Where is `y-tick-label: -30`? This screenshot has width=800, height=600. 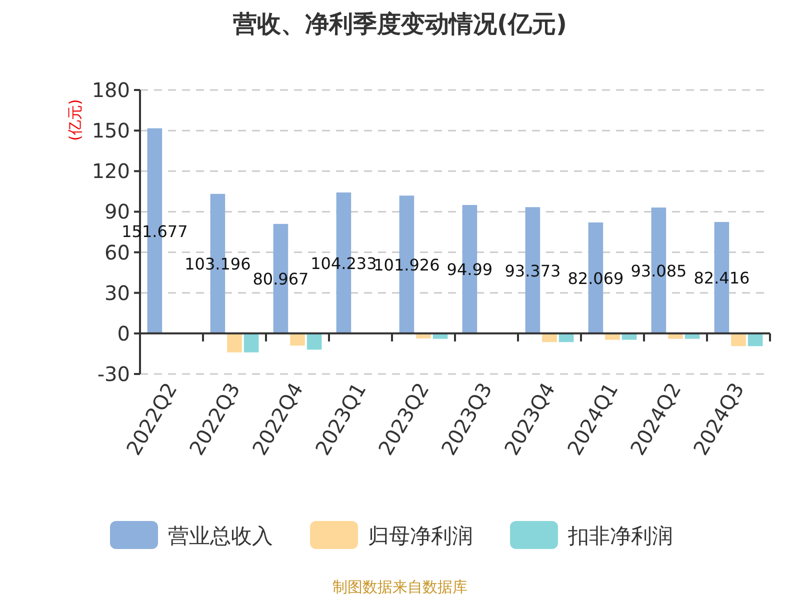
y-tick-label: -30 is located at coordinates (113, 374).